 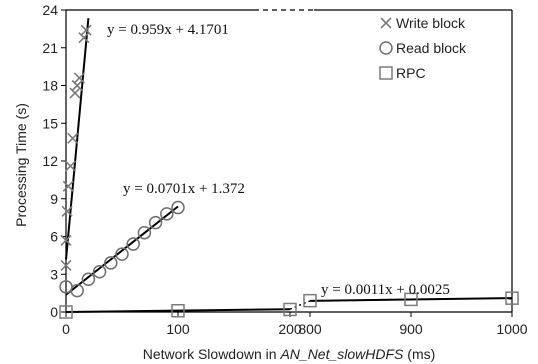 I want to click on legend-label: RPC, so click(x=411, y=73).